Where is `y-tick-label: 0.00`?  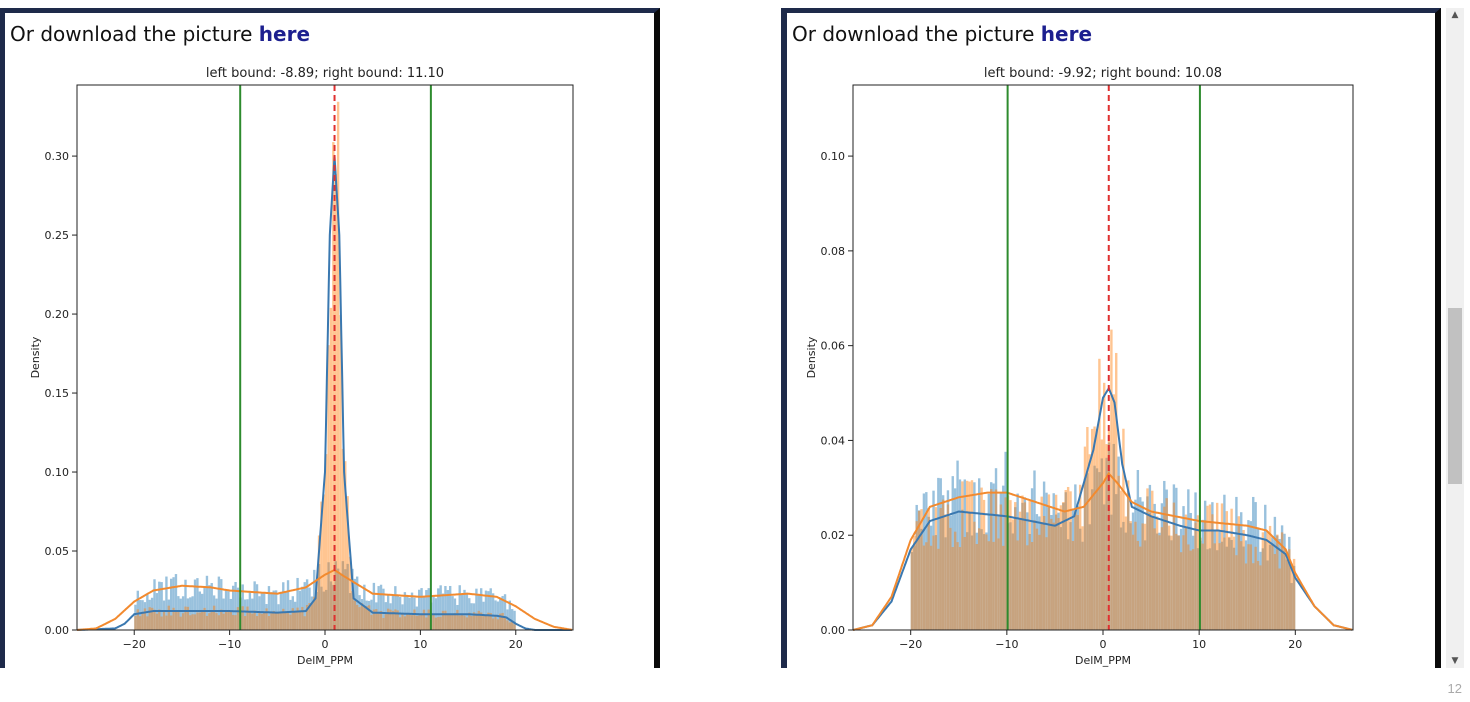 y-tick-label: 0.00 is located at coordinates (57, 630).